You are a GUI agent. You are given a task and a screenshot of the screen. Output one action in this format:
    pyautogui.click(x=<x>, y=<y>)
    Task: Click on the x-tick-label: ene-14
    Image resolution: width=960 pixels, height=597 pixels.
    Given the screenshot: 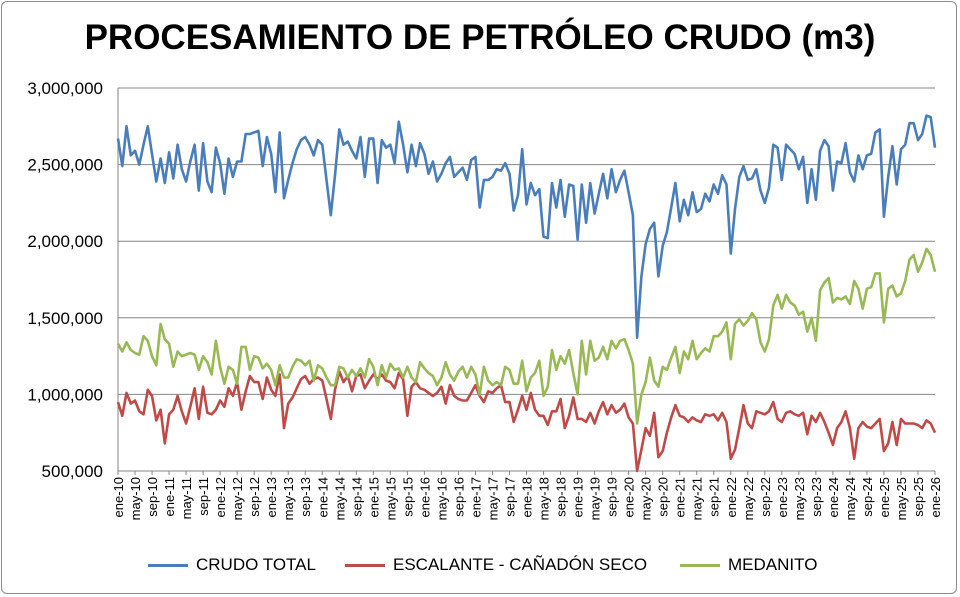 What is the action you would take?
    pyautogui.click(x=322, y=497)
    